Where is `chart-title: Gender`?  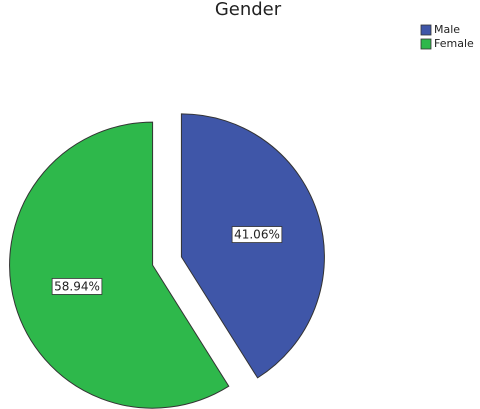
chart-title: Gender is located at coordinates (248, 10).